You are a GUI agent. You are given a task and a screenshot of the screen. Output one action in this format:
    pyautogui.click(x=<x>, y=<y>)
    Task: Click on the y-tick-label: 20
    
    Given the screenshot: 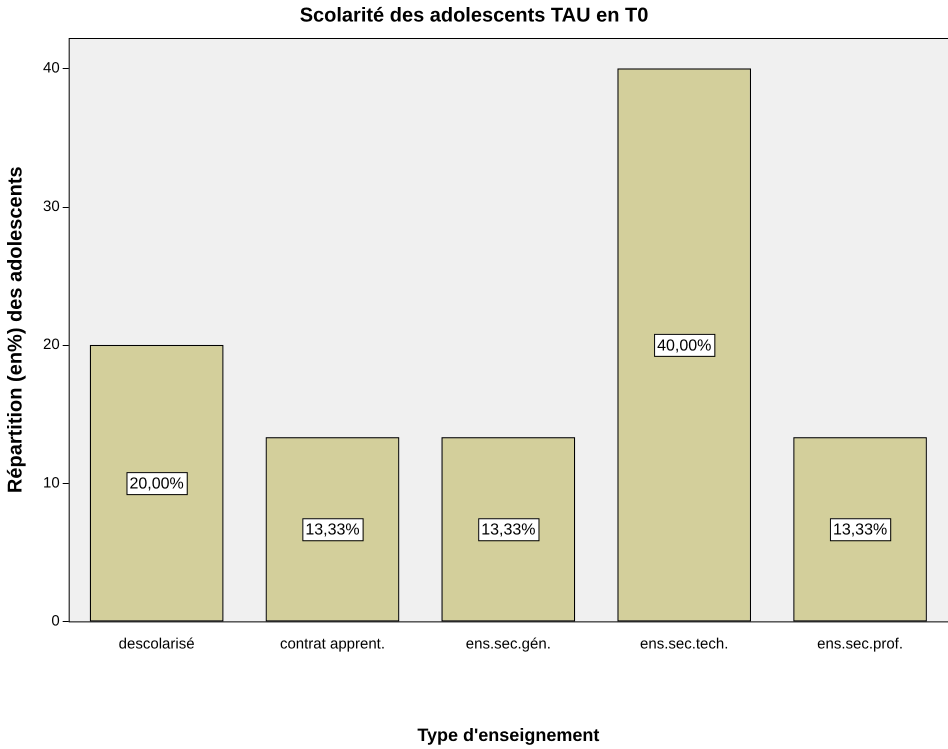 What is the action you would take?
    pyautogui.click(x=51, y=345)
    